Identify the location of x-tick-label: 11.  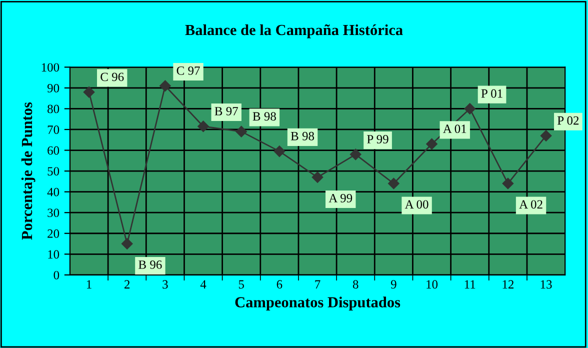
(470, 284).